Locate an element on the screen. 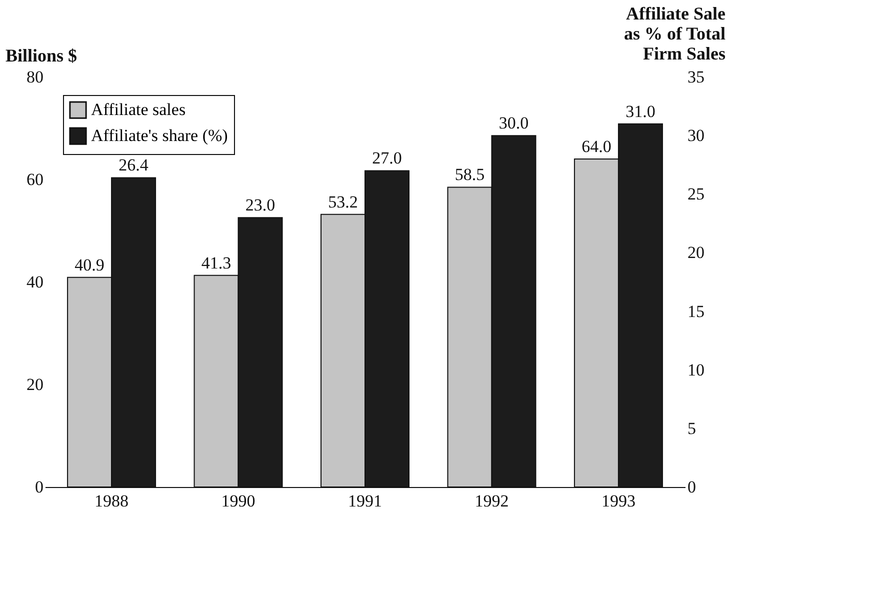 This screenshot has width=878, height=594. data-label: 30.0 is located at coordinates (513, 123).